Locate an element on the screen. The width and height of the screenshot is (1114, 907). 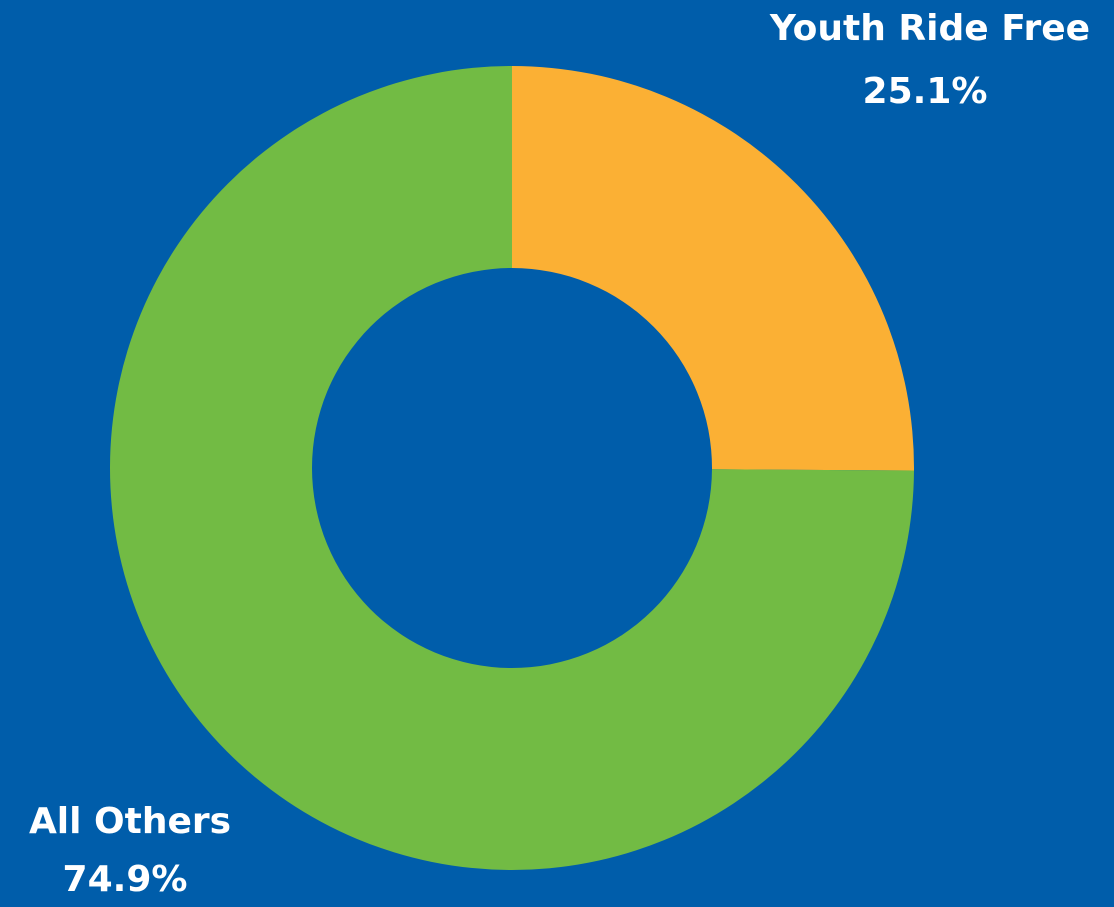
slice-label: Youth Ride Free is located at coordinates (929, 28).